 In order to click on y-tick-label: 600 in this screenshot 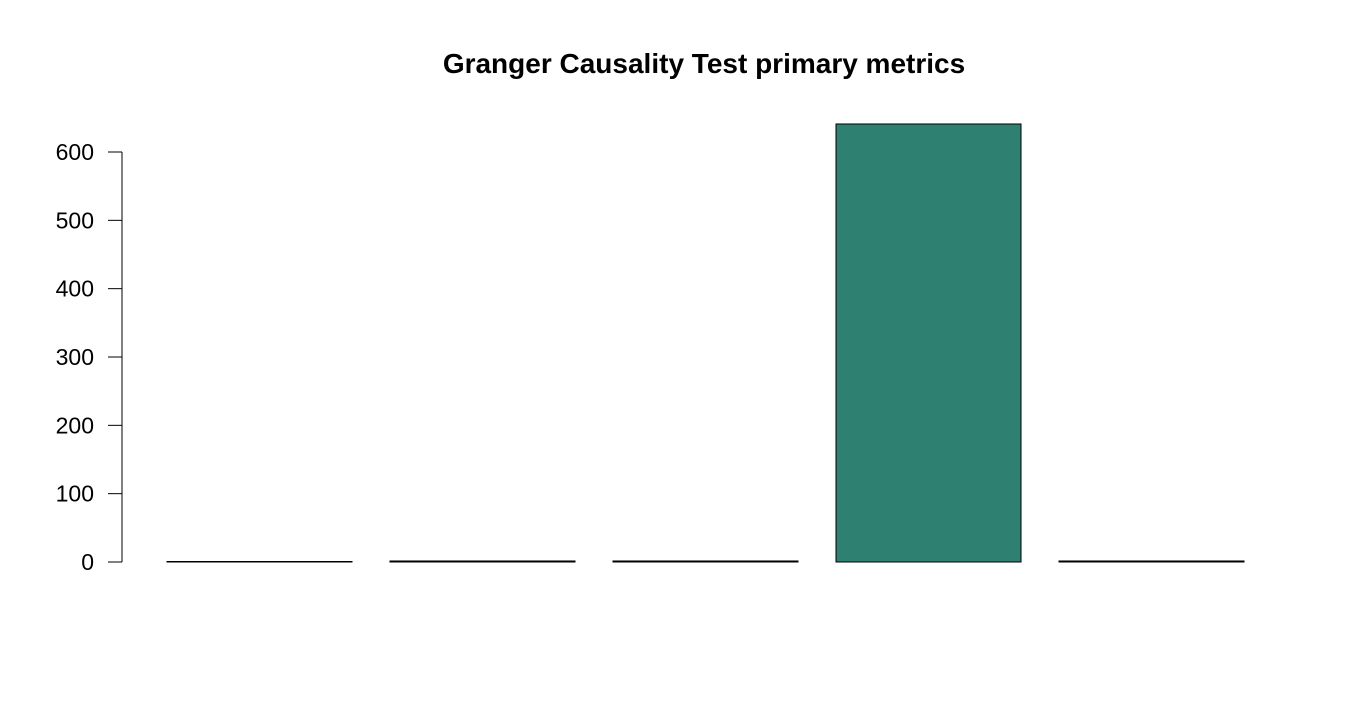, I will do `click(75, 152)`.